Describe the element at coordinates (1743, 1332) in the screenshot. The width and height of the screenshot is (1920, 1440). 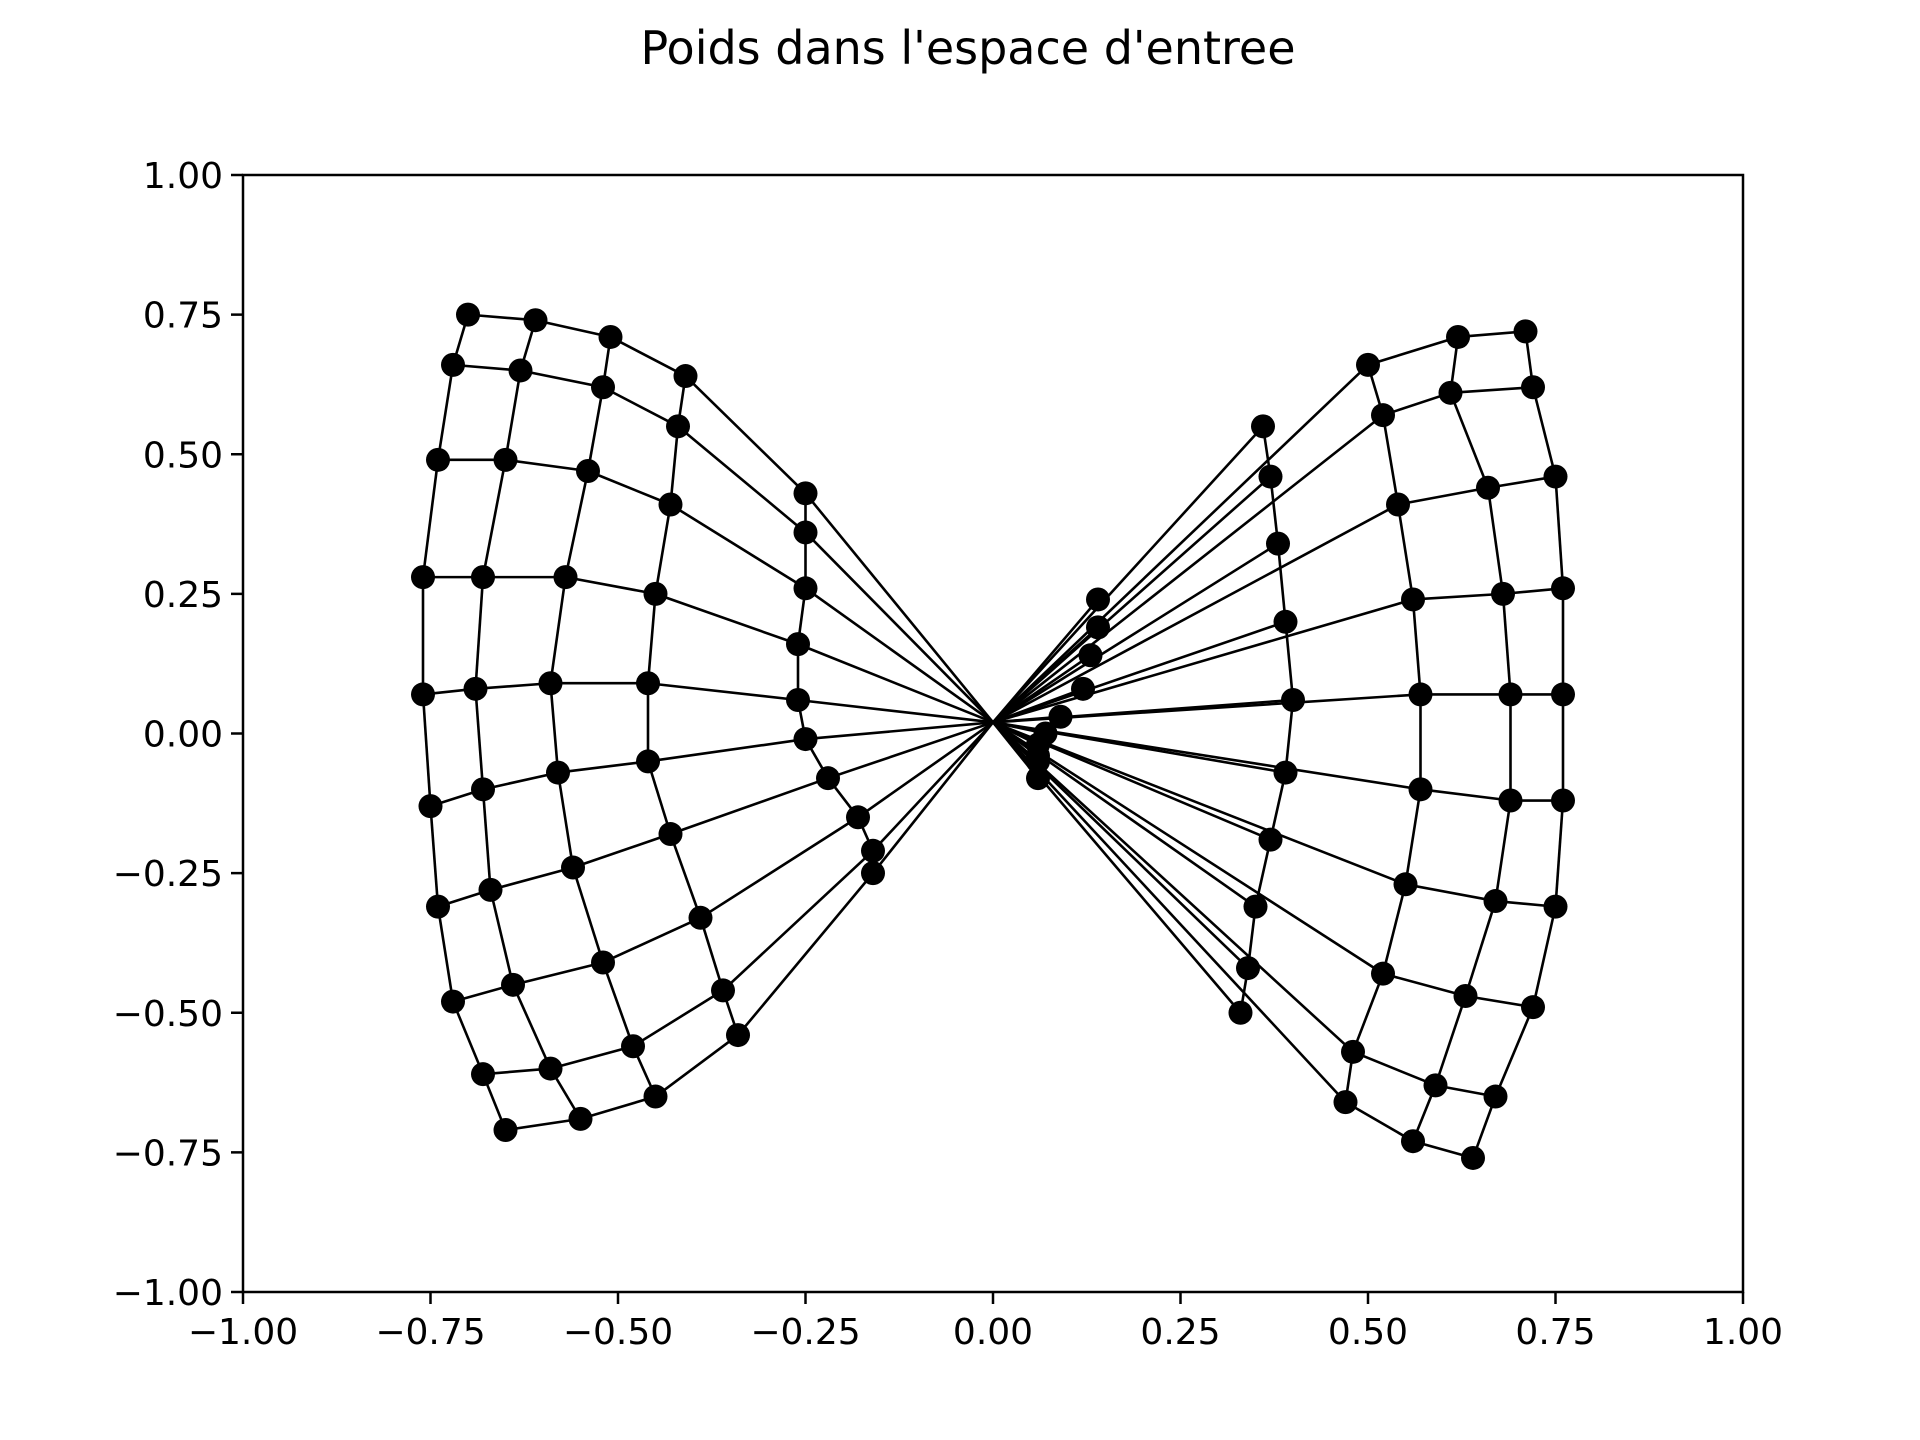
I see `x-tick-label: 1.00` at that location.